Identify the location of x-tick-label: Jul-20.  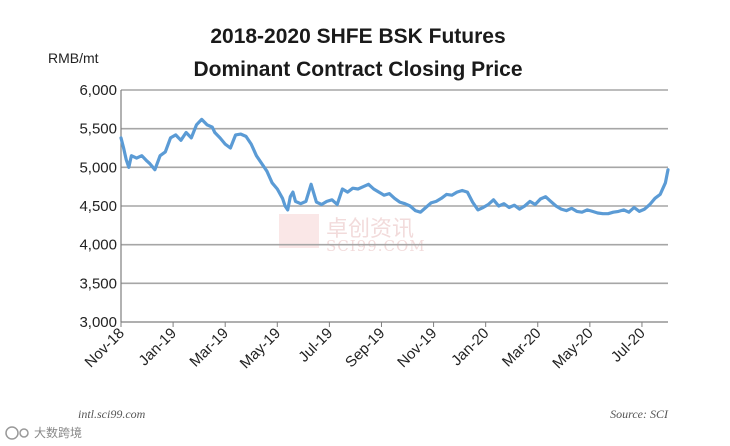
(628, 345).